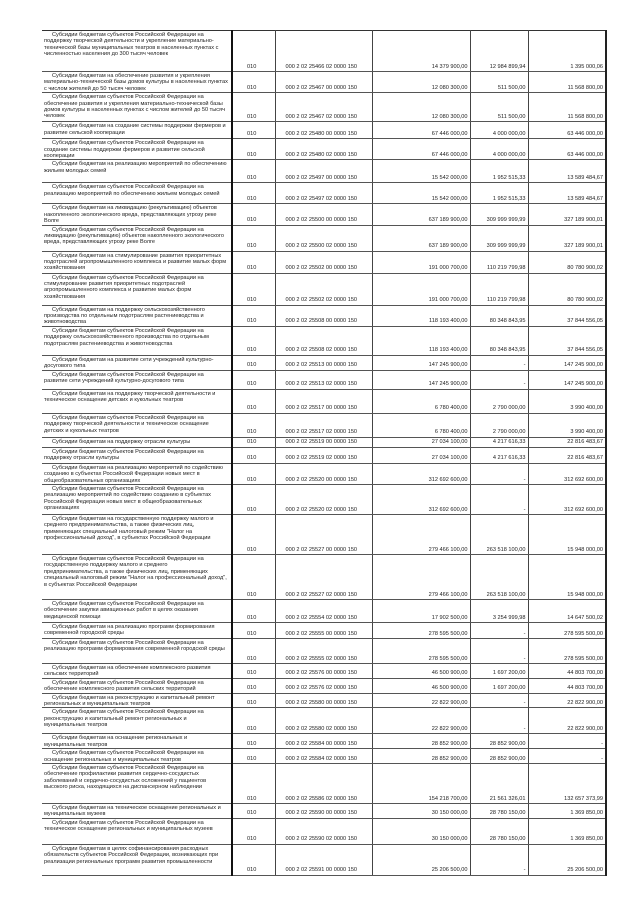  What do you see at coordinates (499, 341) in the screenshot?
I see `row-executed-amount: 80 348 843,95` at bounding box center [499, 341].